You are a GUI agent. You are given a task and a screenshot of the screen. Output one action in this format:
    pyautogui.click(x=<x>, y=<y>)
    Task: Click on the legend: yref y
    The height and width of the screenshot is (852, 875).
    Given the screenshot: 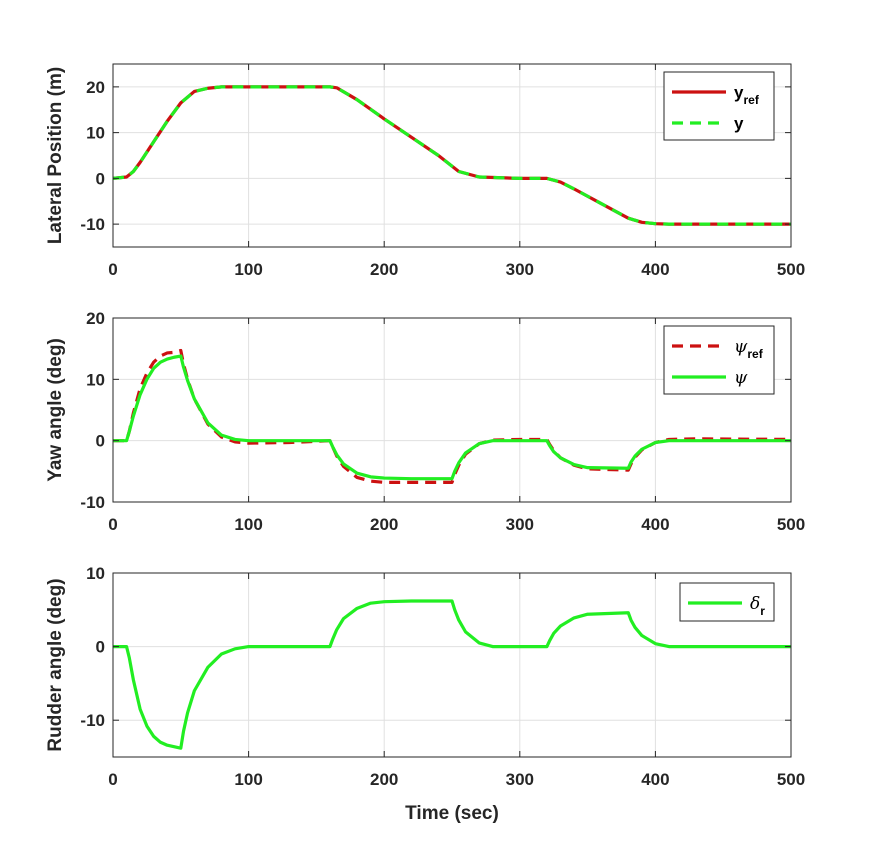 What is the action you would take?
    pyautogui.click(x=719, y=106)
    